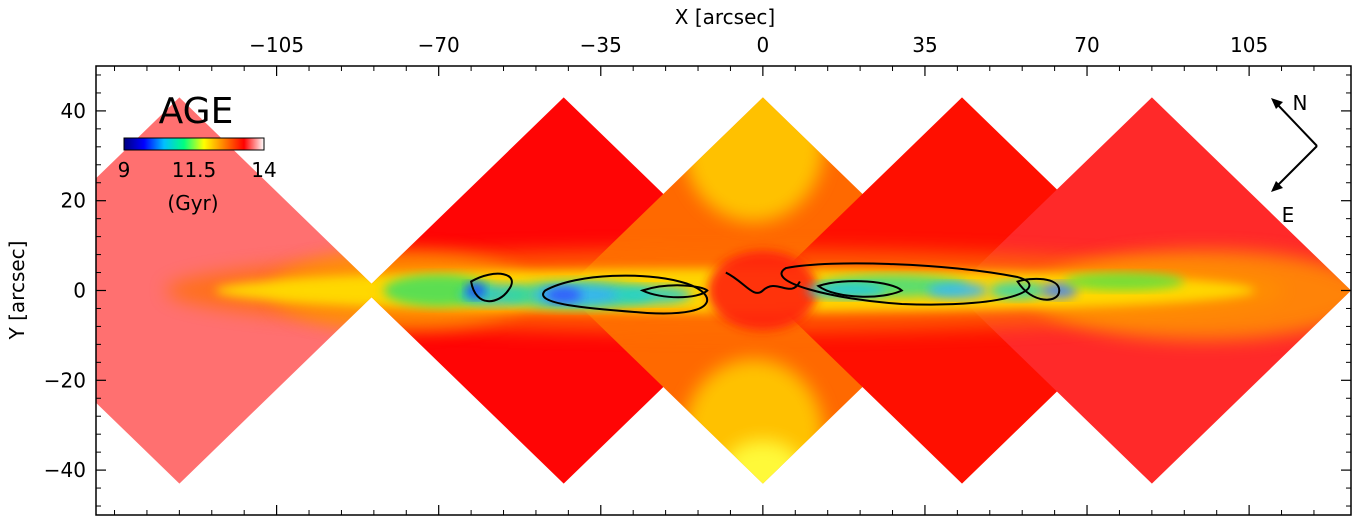 The width and height of the screenshot is (1366, 521). What do you see at coordinates (65, 470) in the screenshot?
I see `y-tick-label: −40` at bounding box center [65, 470].